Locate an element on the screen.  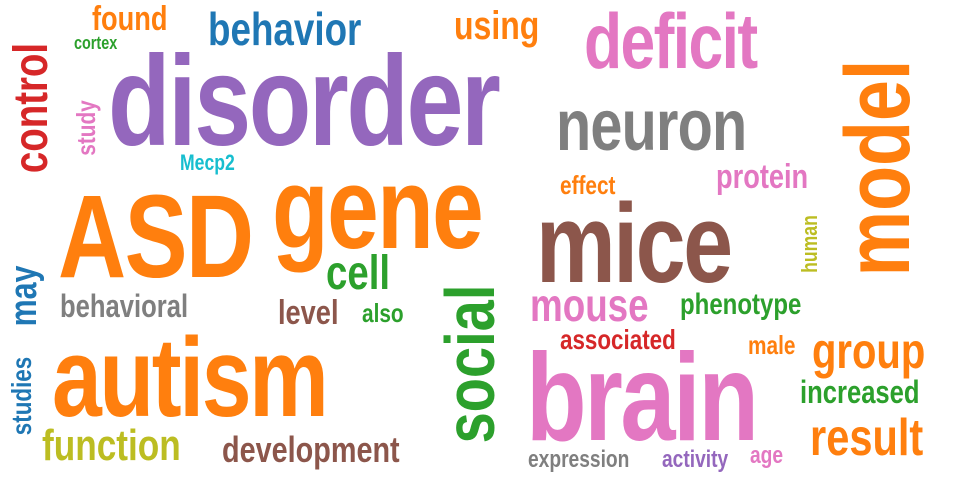
word-cortex: cortex is located at coordinates (96, 43).